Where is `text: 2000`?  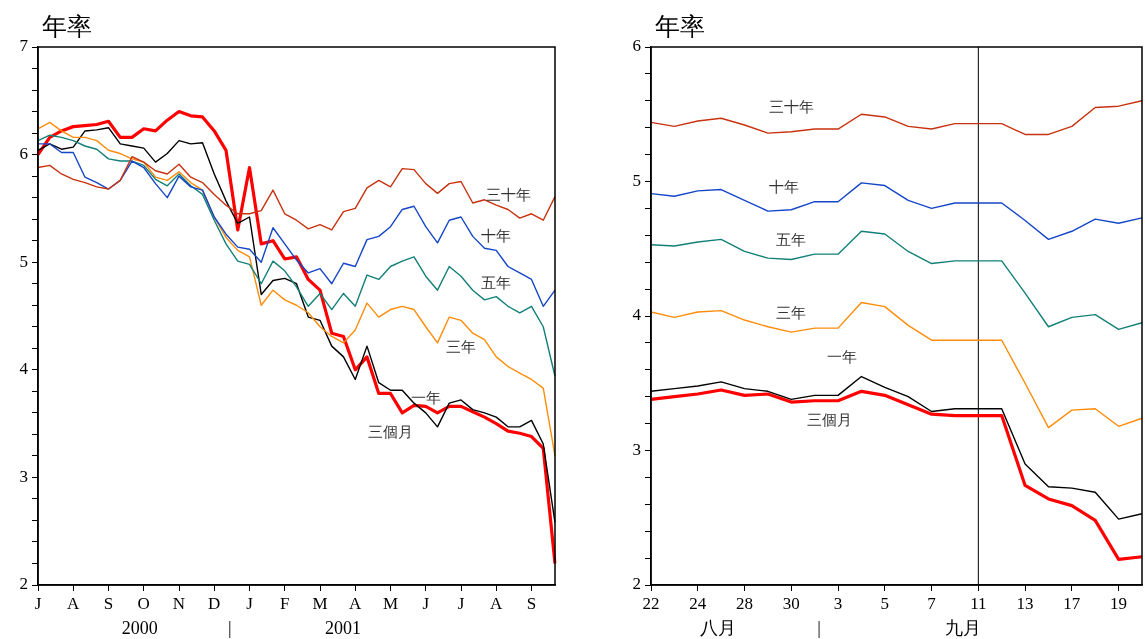 text: 2000 is located at coordinates (139, 627).